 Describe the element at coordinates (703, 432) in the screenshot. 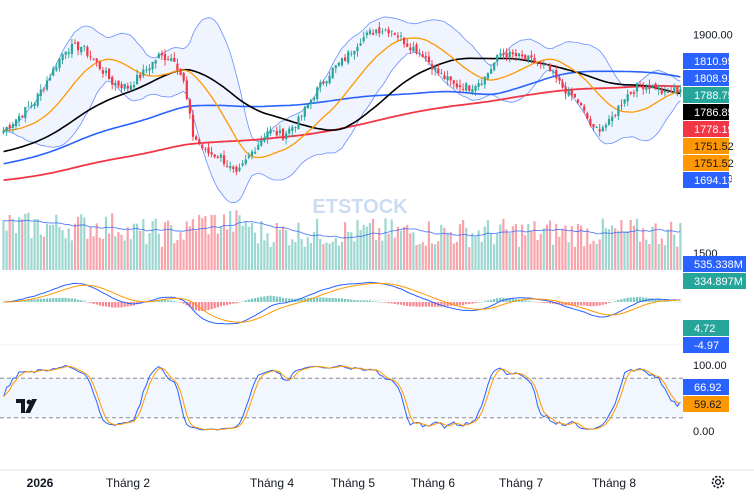

I see `stoch-tick-label: 0.00` at that location.